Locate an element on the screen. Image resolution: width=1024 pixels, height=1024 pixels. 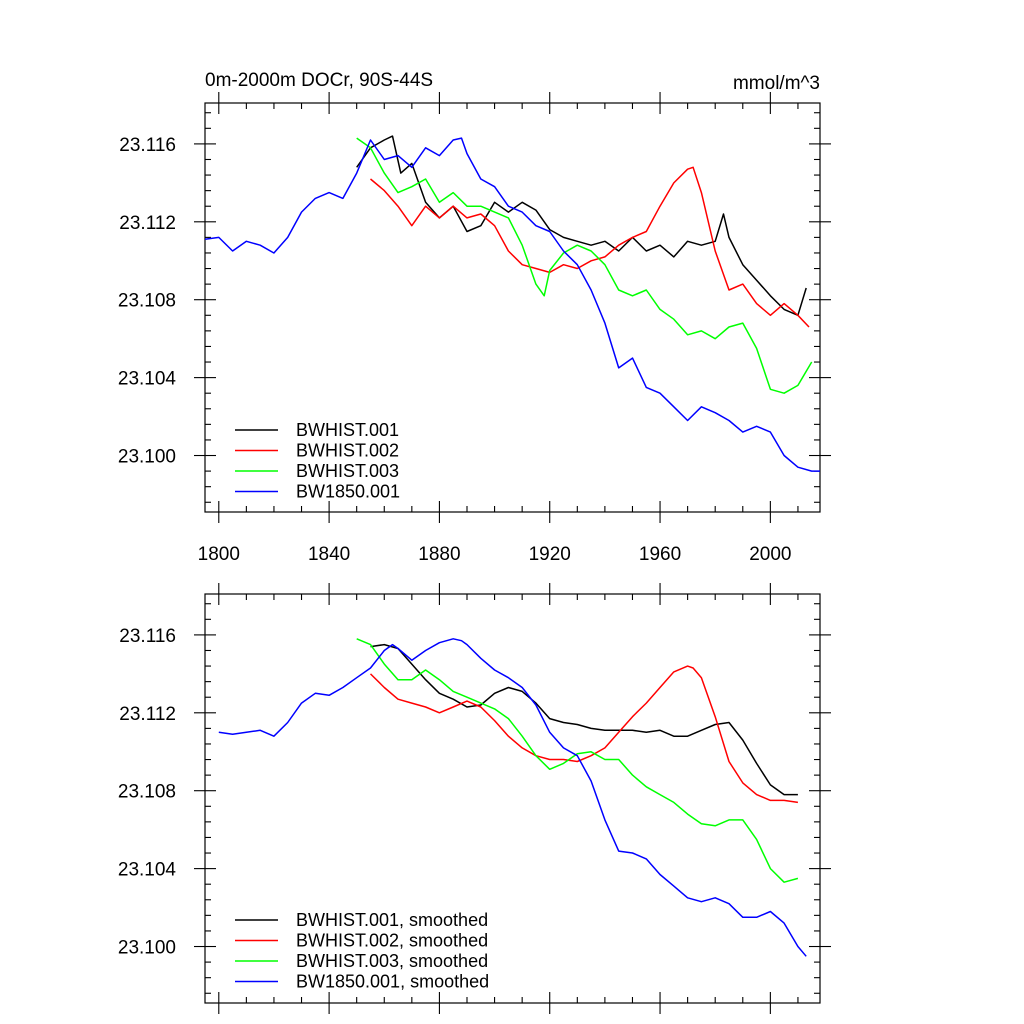
x-tick-label: 2000 is located at coordinates (770, 554).